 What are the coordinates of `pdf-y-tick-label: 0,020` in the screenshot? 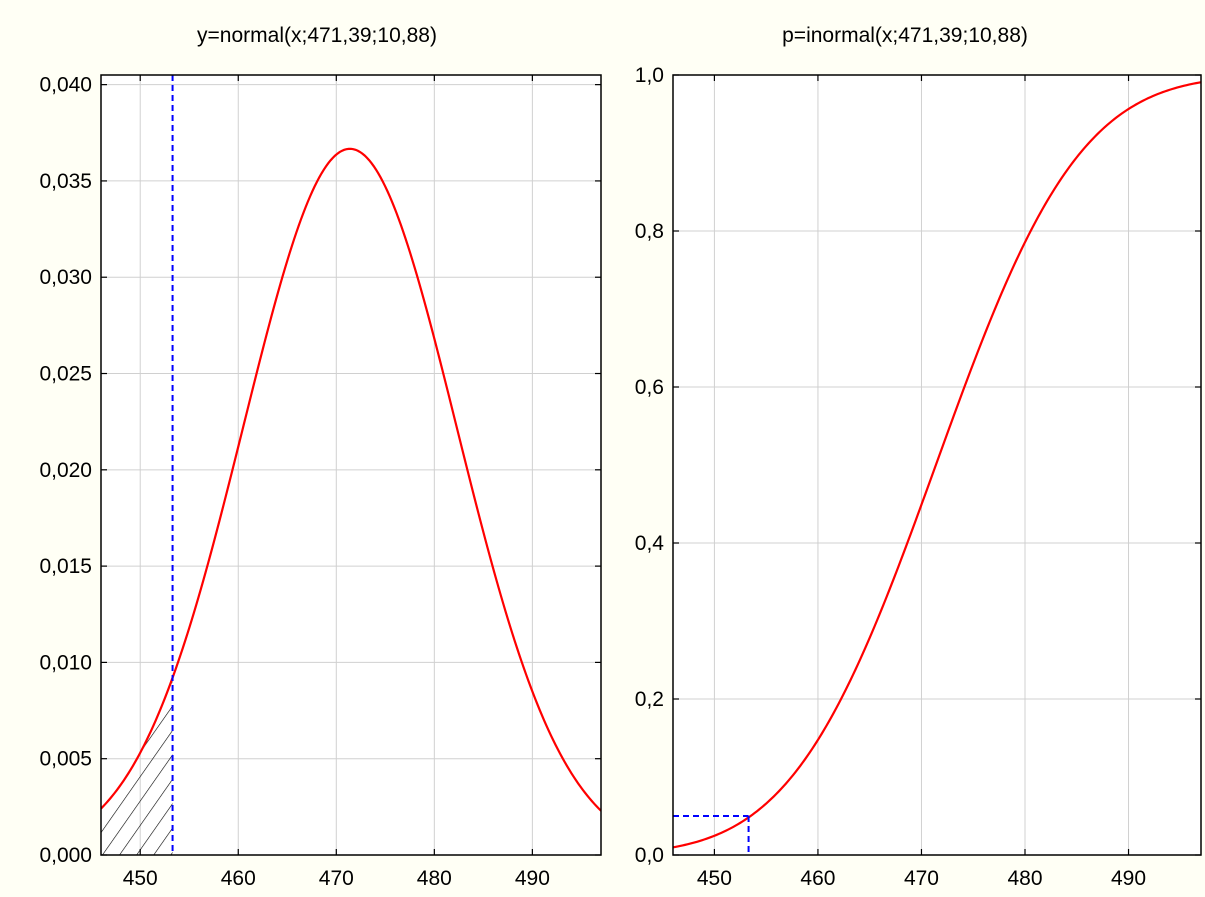 It's located at (65, 470).